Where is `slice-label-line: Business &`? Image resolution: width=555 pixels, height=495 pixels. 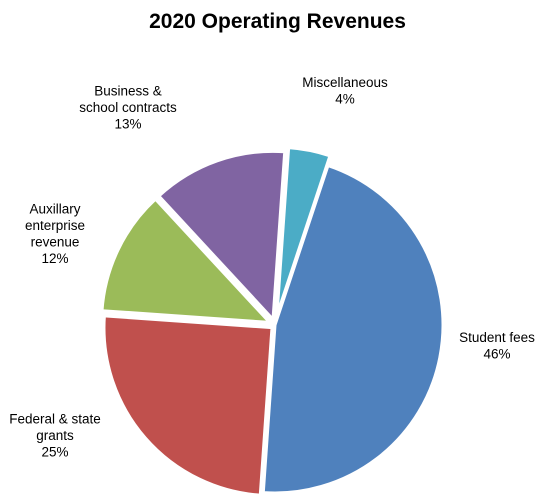
slice-label-line: Business & is located at coordinates (128, 91).